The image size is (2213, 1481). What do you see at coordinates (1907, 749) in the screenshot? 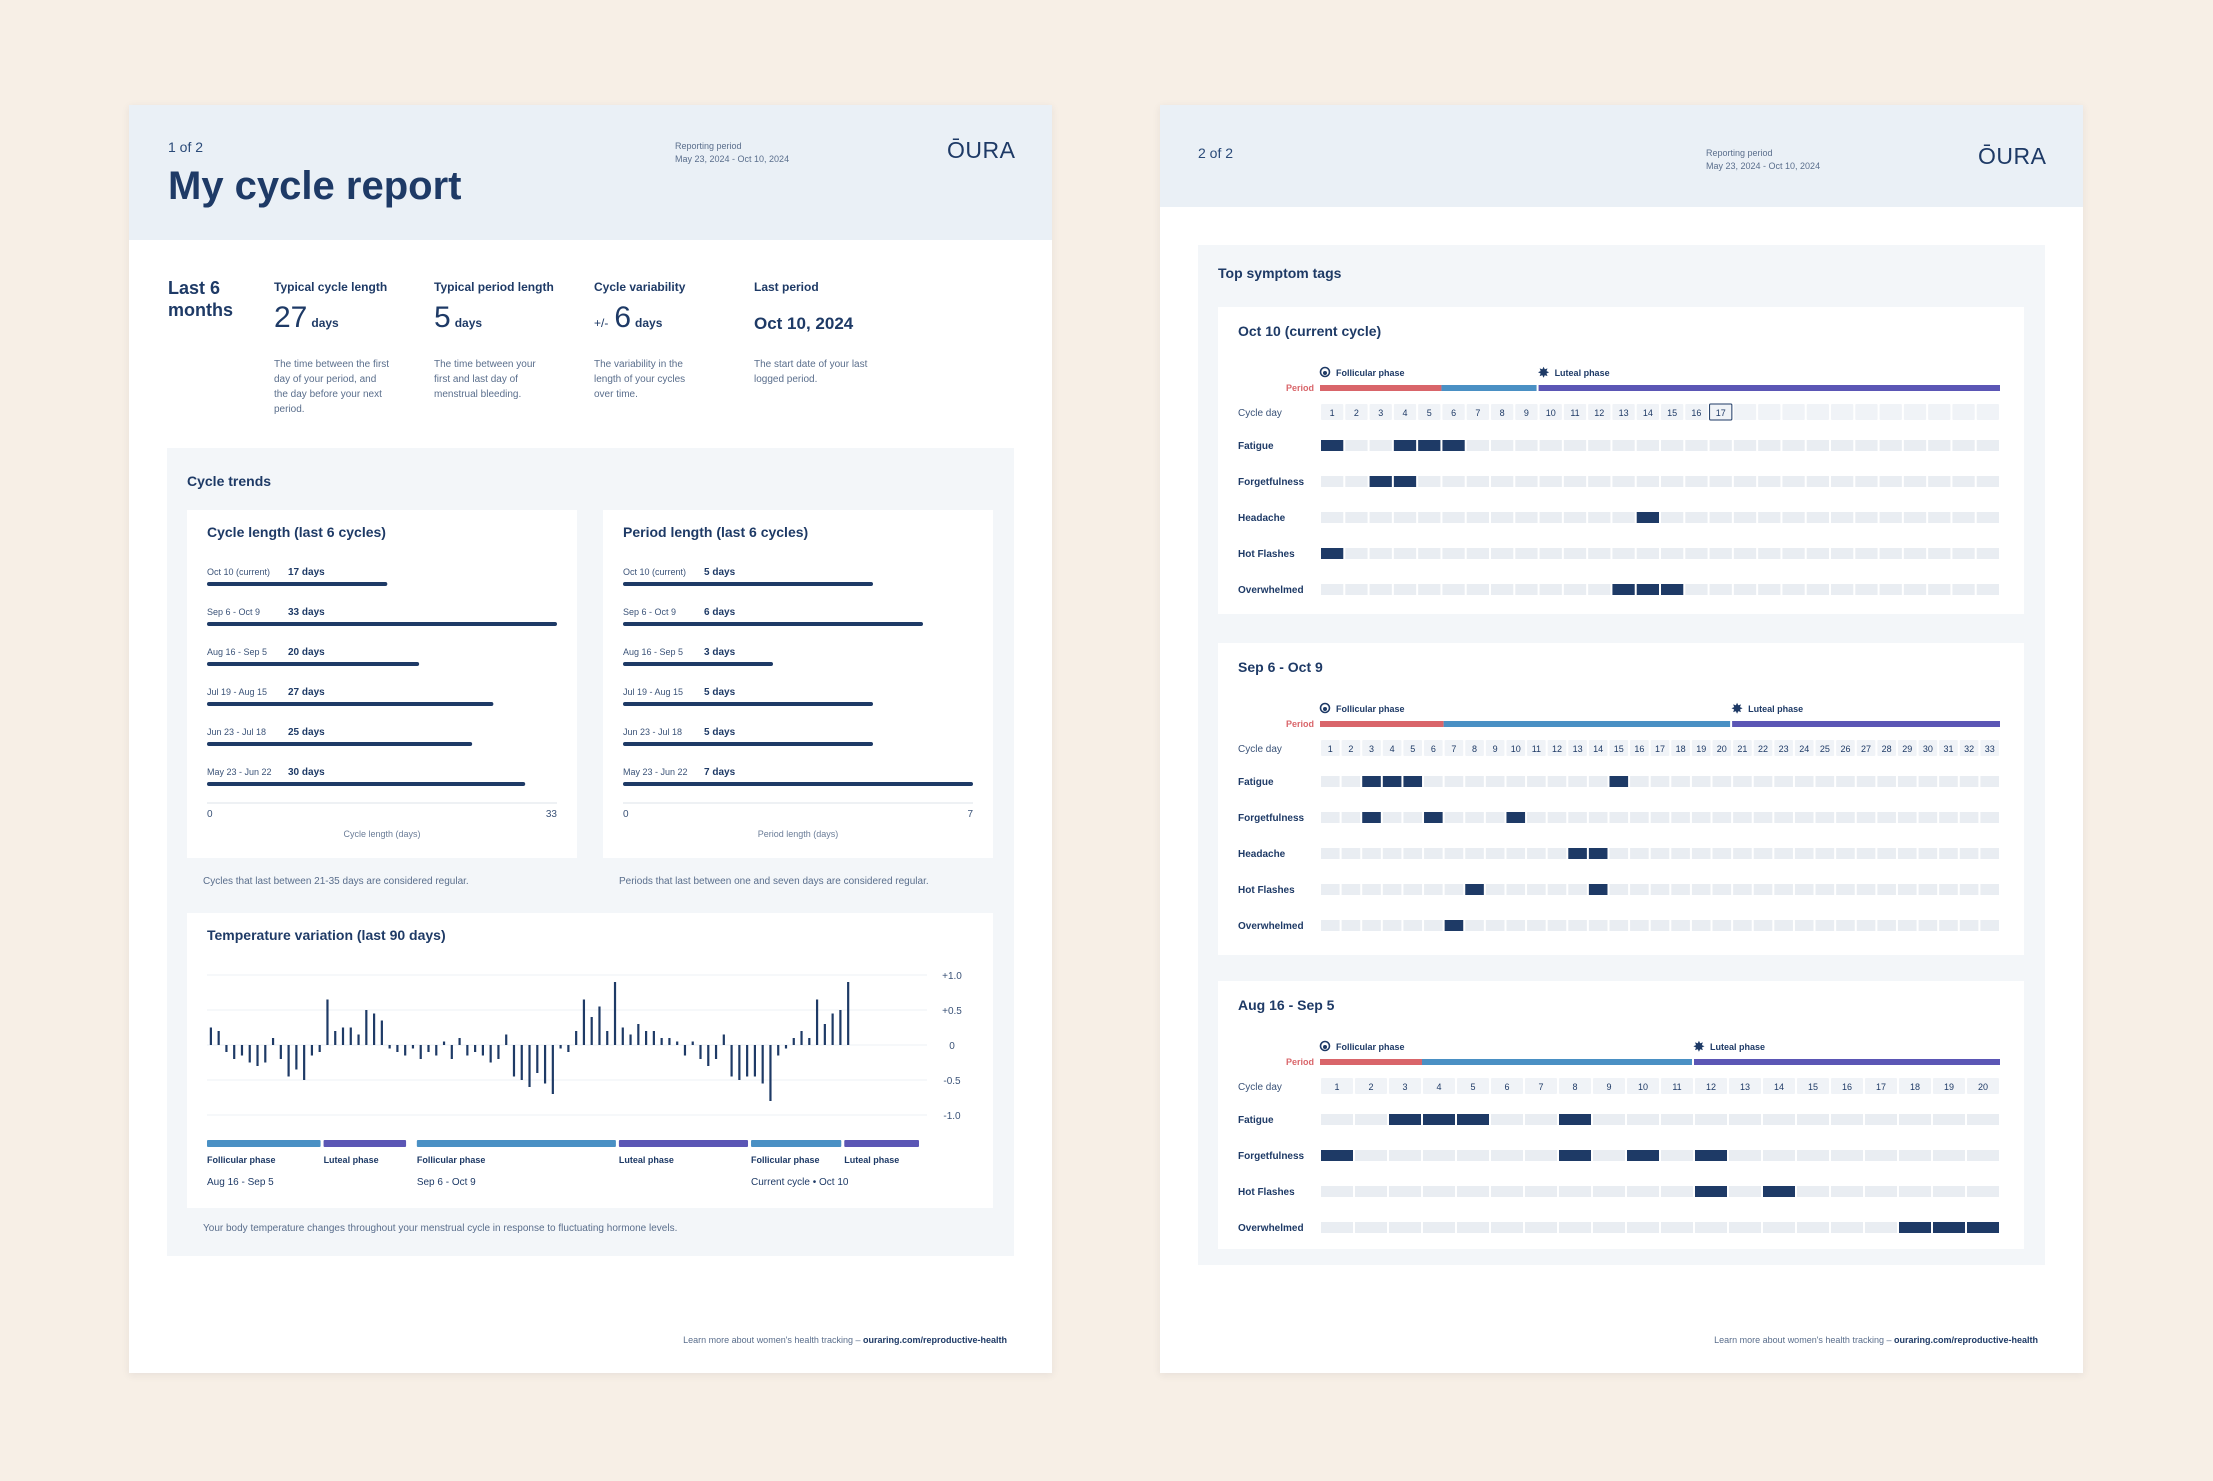
I see `day-number: 29` at bounding box center [1907, 749].